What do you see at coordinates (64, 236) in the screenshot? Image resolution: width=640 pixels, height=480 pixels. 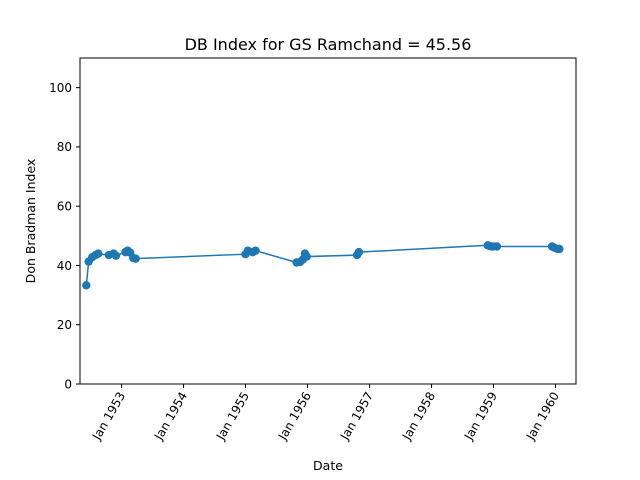 I see `y-axis: 0 20 40 60 80 100` at bounding box center [64, 236].